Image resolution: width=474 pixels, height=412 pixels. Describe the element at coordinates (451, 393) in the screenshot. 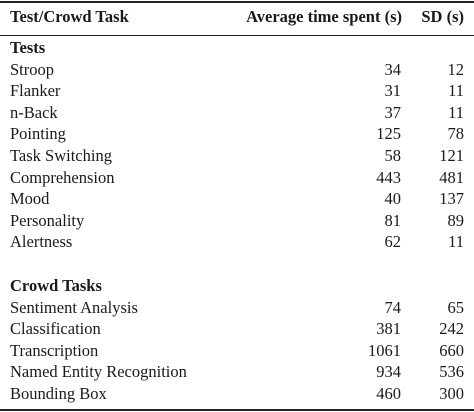

I see `sd-cell: 300` at that location.